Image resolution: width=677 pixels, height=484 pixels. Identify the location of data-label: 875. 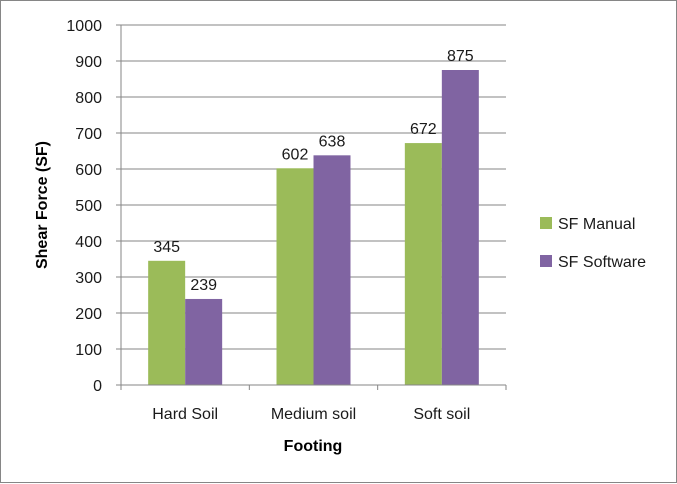
(460, 56).